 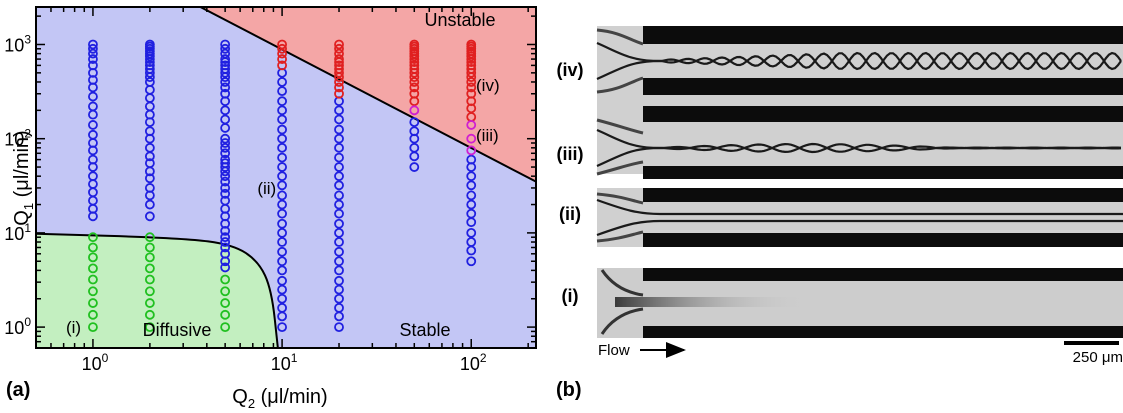 I want to click on micrograph-row: (ii), so click(x=841, y=217).